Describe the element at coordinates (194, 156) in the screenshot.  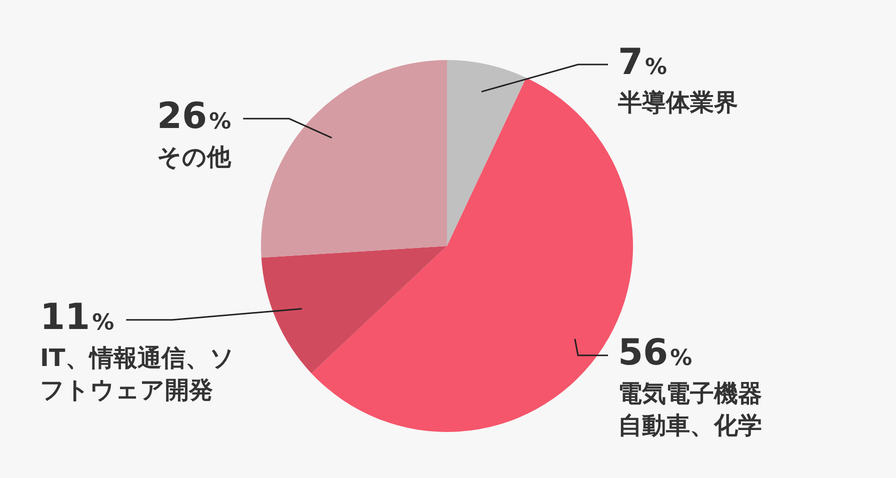
I see `slice-label: その他` at that location.